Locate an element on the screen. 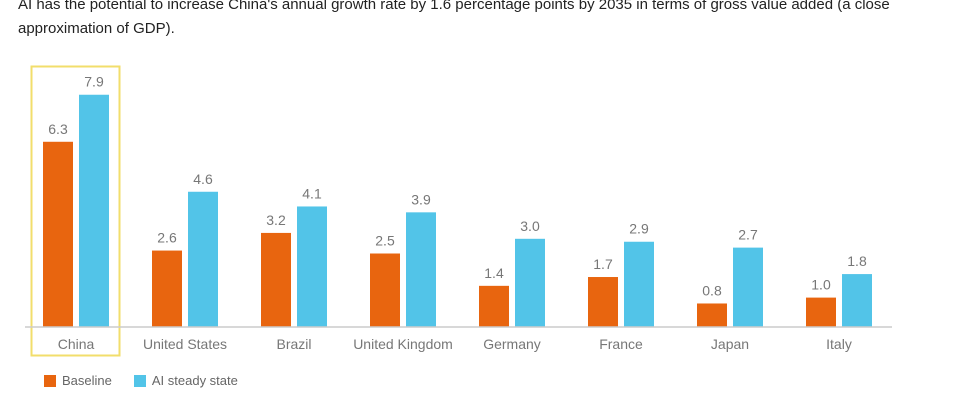 This screenshot has height=400, width=960. chart-legend: Baseline AI steady state is located at coordinates (152, 380).